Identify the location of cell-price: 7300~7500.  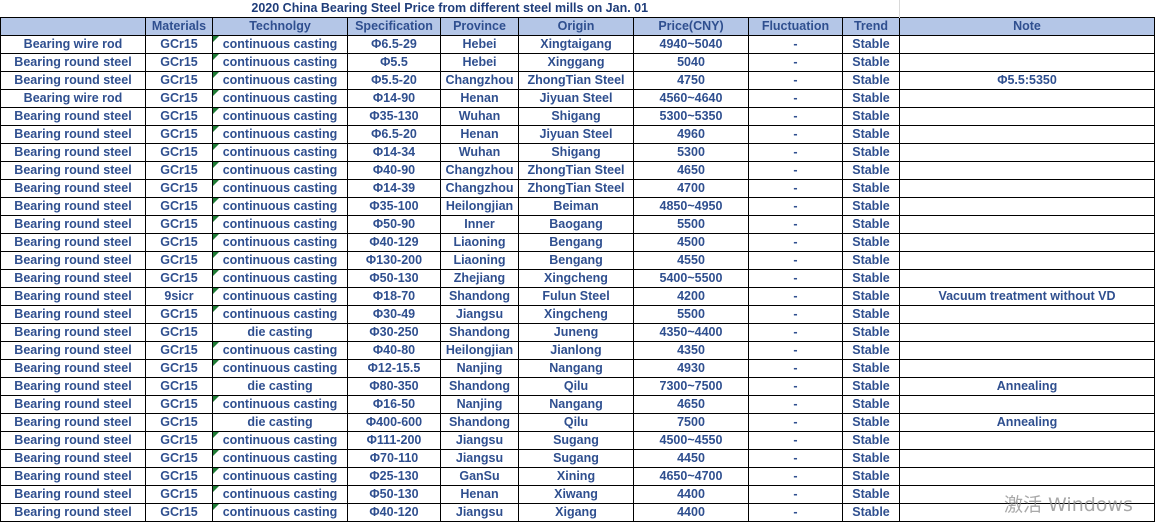
(691, 386).